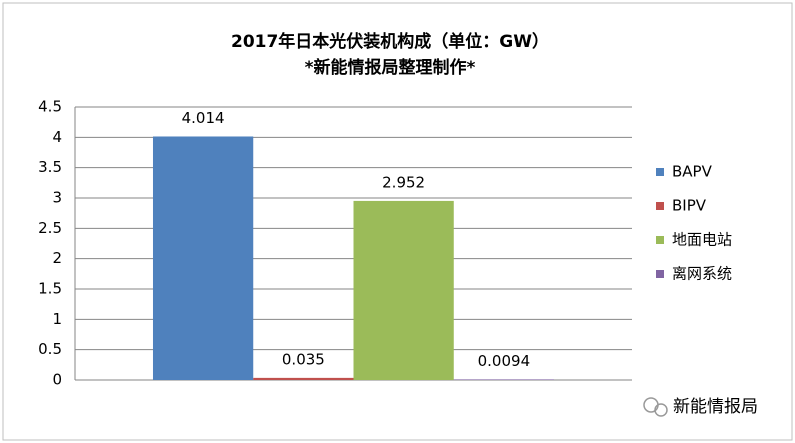 Image resolution: width=795 pixels, height=443 pixels. Describe the element at coordinates (50, 289) in the screenshot. I see `y-tick-label: 1.5` at that location.